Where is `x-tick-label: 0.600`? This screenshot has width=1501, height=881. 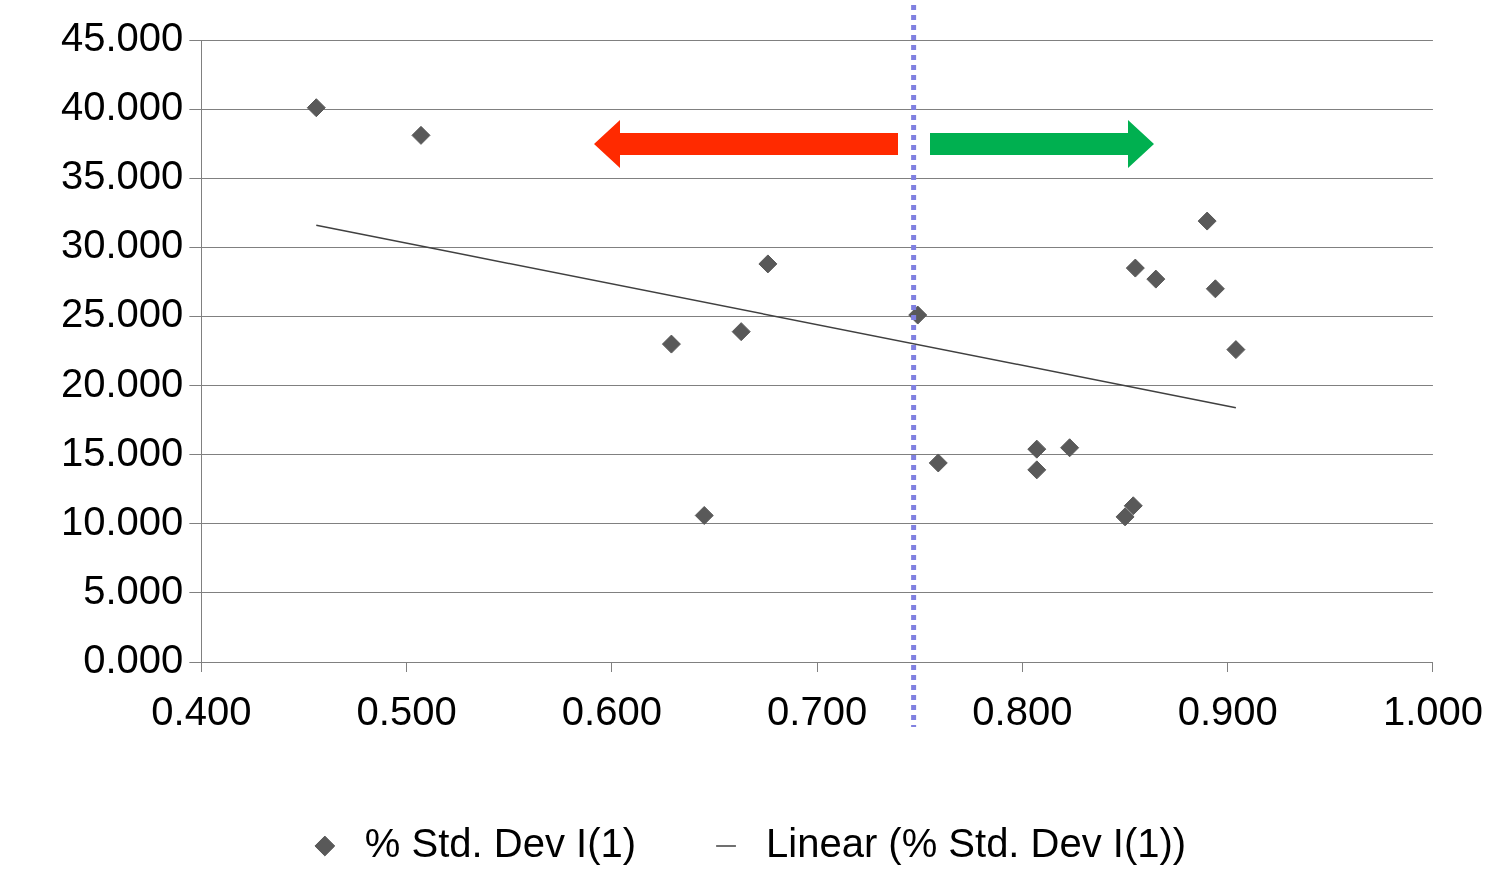 x-tick-label: 0.600 is located at coordinates (611, 711).